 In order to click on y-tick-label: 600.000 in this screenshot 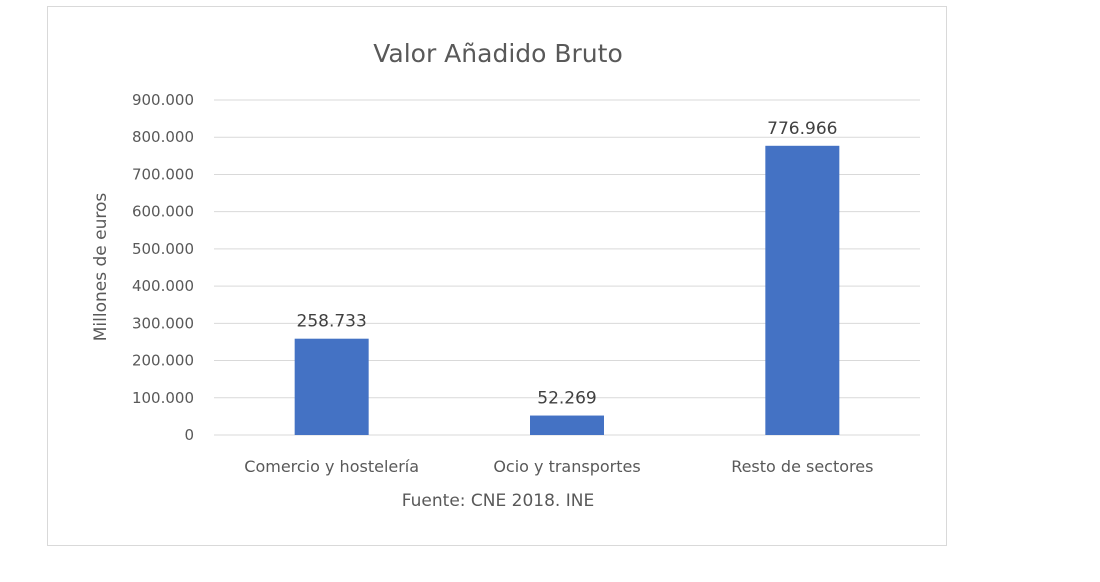, I will do `click(163, 212)`.